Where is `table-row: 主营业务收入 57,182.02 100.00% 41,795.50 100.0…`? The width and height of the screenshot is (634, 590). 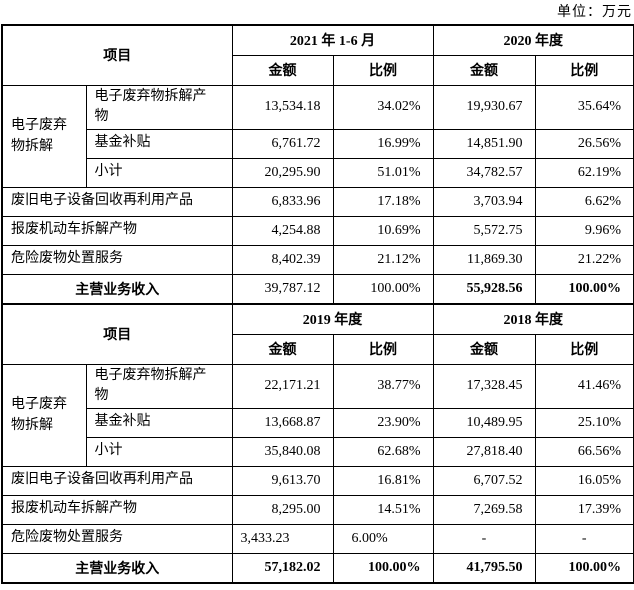 table-row: 主营业务收入 57,182.02 100.00% 41,795.50 100.0… is located at coordinates (317, 568).